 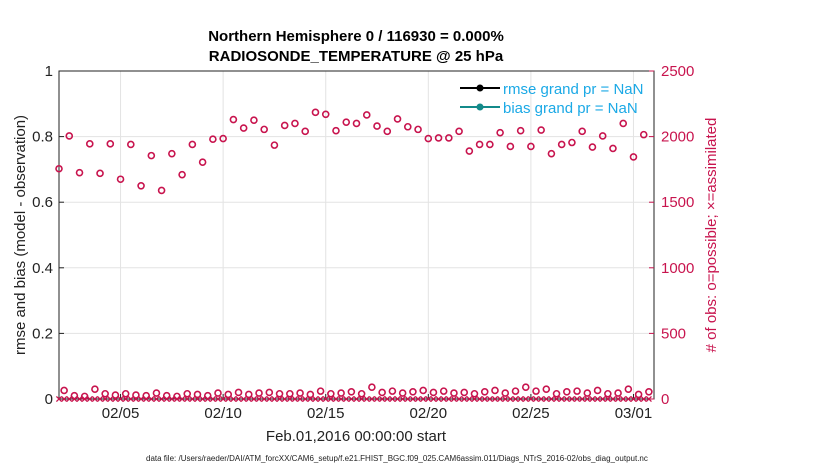 What do you see at coordinates (326, 413) in the screenshot?
I see `x-tick-label-2: 02/15` at bounding box center [326, 413].